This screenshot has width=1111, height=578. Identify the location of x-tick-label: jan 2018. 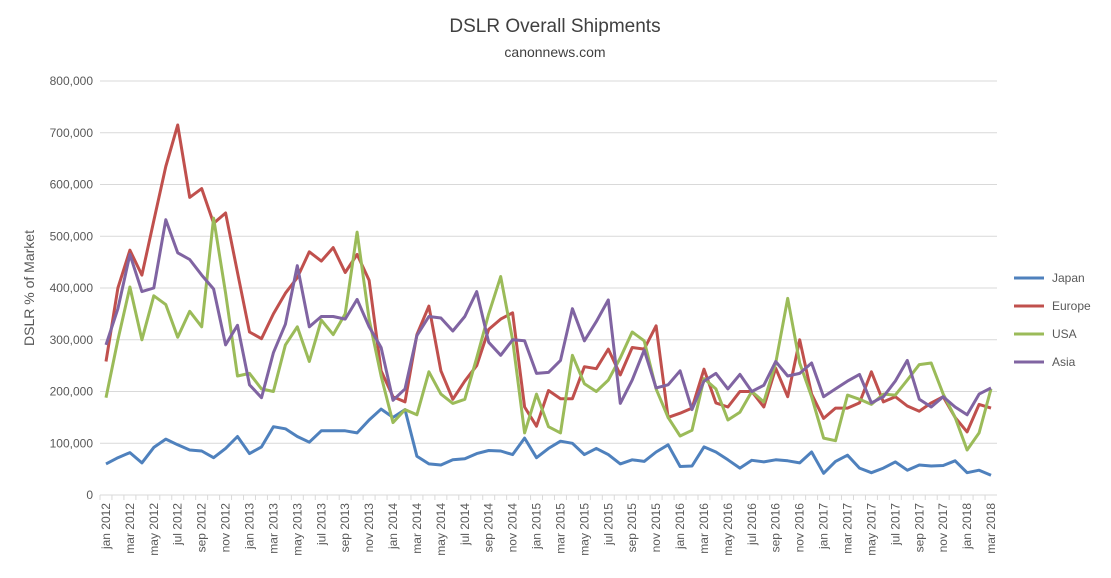
(967, 526).